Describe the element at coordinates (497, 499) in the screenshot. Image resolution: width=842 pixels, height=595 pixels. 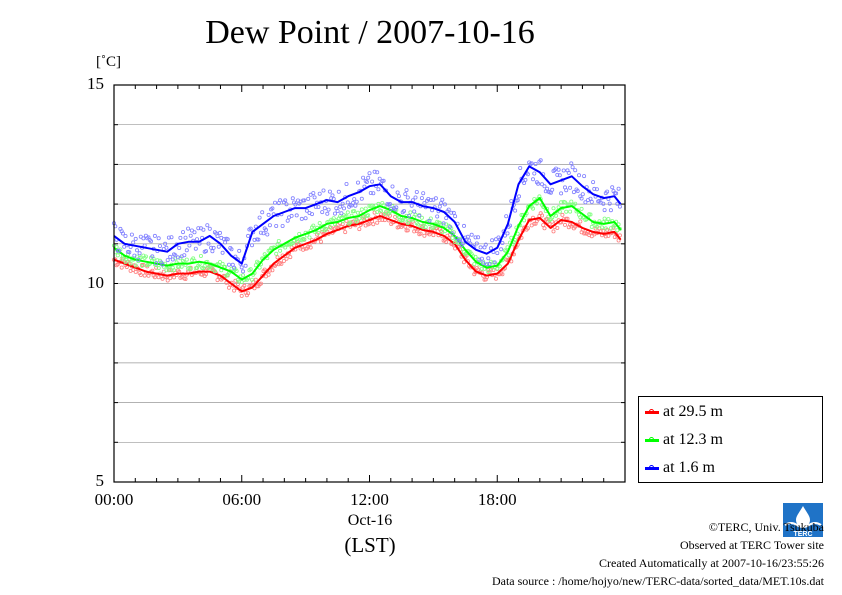
I see `x-tick-label: 18:00` at that location.